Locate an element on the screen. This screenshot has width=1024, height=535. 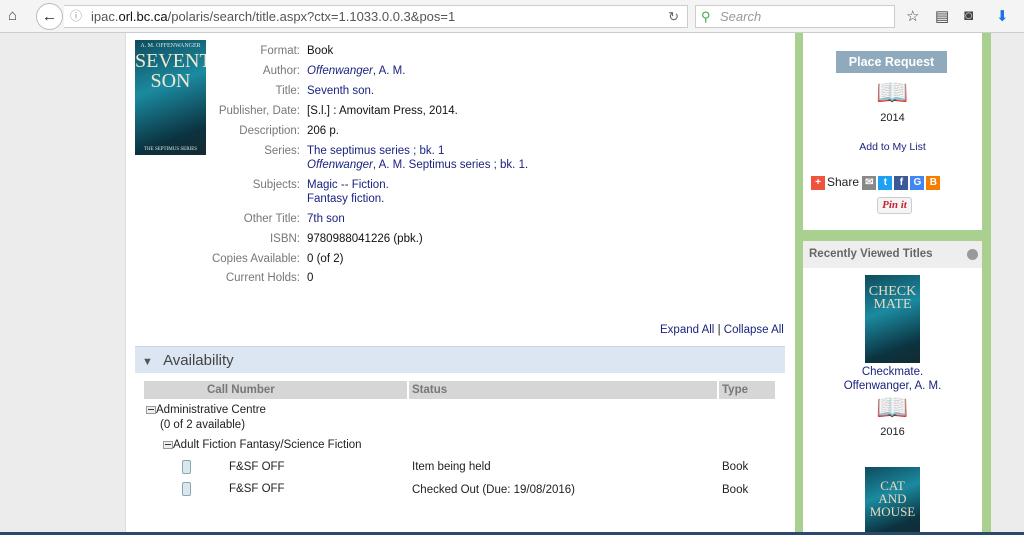
holds-label: Current Holds: is located at coordinates (262, 278).